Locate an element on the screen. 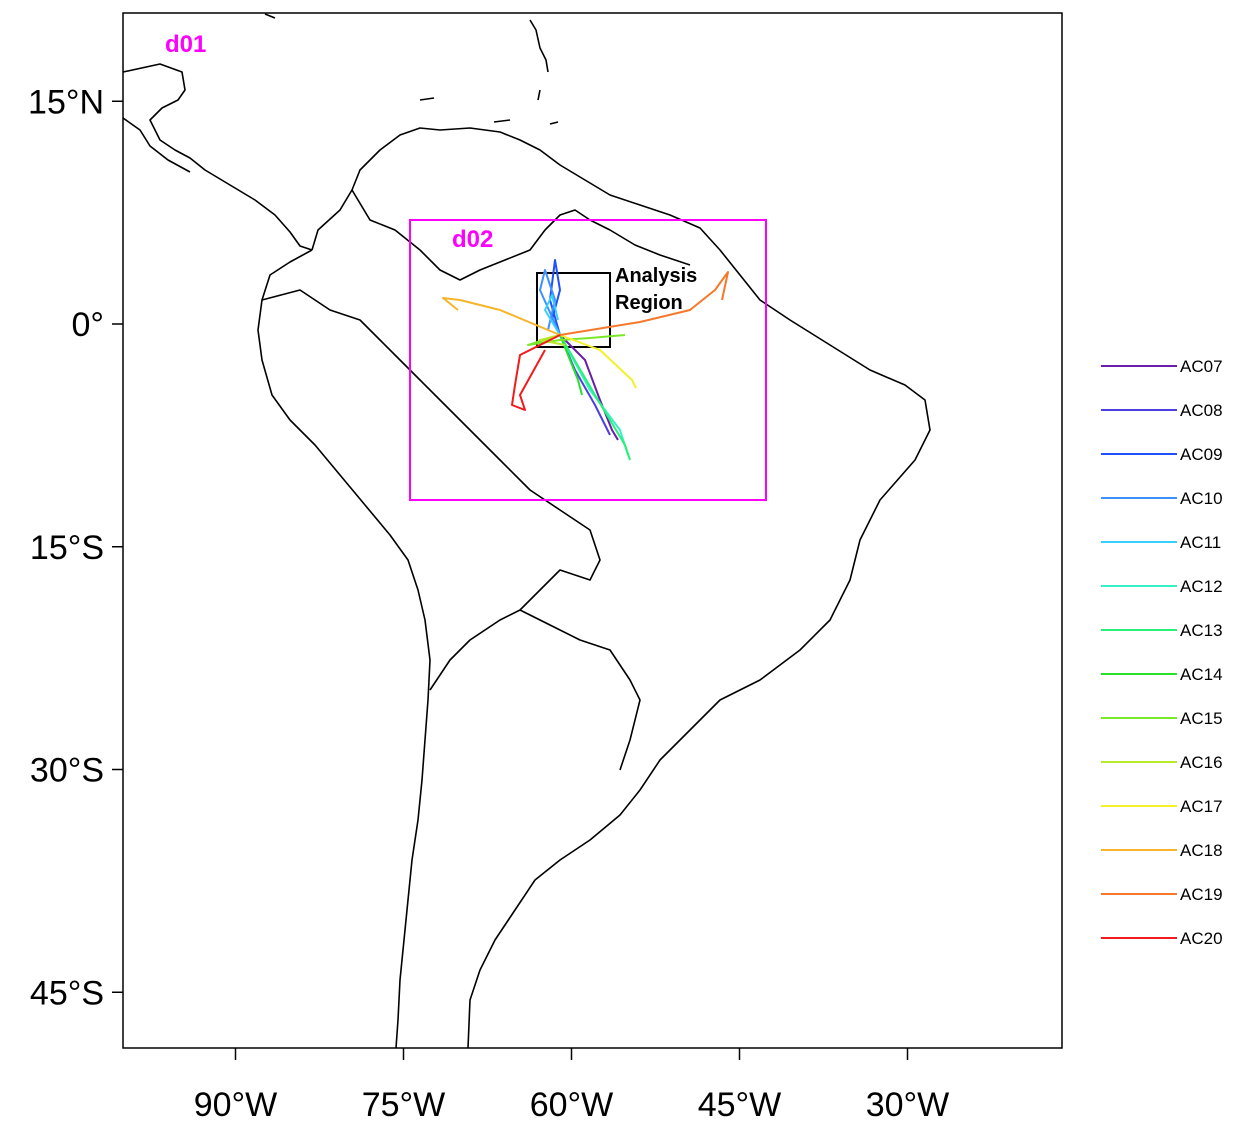 The image size is (1235, 1122). lon-axis: 90°W 75°W 60°W 45°W 30°W is located at coordinates (572, 1085).